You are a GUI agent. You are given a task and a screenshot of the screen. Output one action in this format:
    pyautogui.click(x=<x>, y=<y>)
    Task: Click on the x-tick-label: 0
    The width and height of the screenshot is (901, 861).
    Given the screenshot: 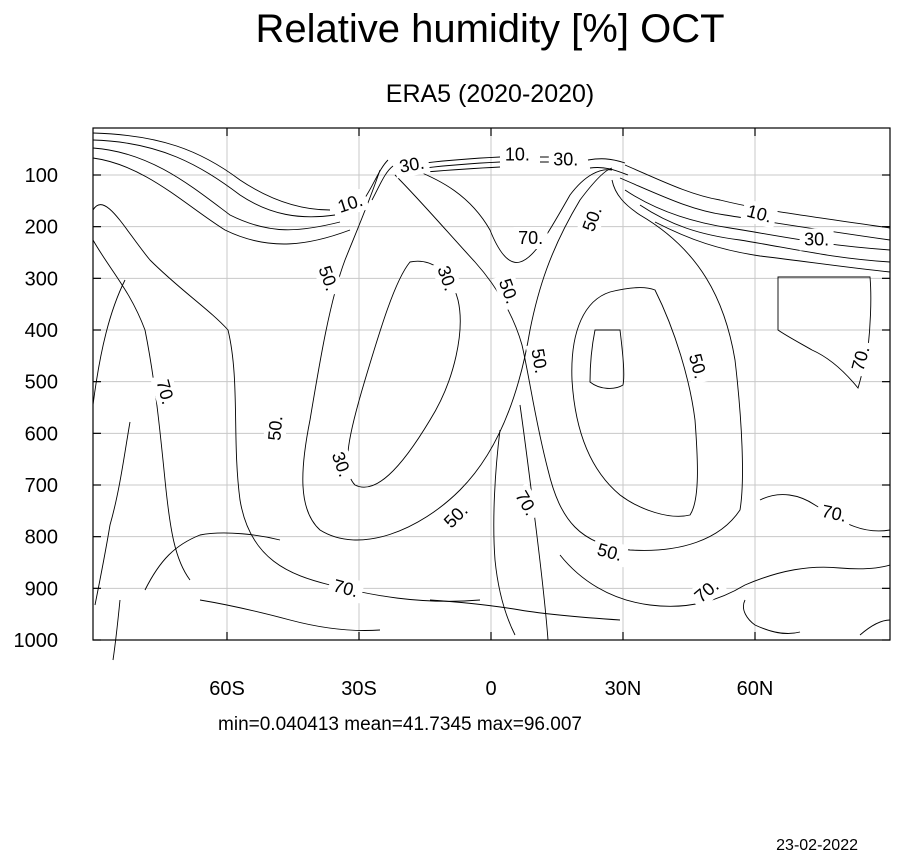 What is the action you would take?
    pyautogui.click(x=490, y=689)
    